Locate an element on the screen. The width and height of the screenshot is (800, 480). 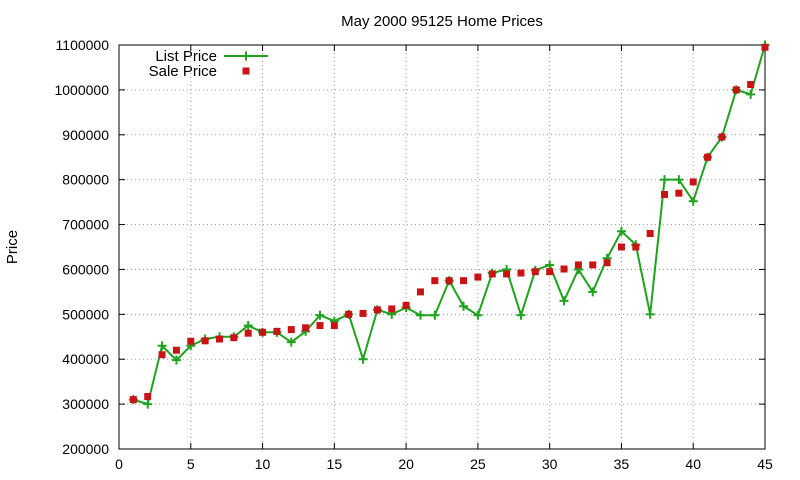
y-tick-label: 200000 is located at coordinates (85, 449).